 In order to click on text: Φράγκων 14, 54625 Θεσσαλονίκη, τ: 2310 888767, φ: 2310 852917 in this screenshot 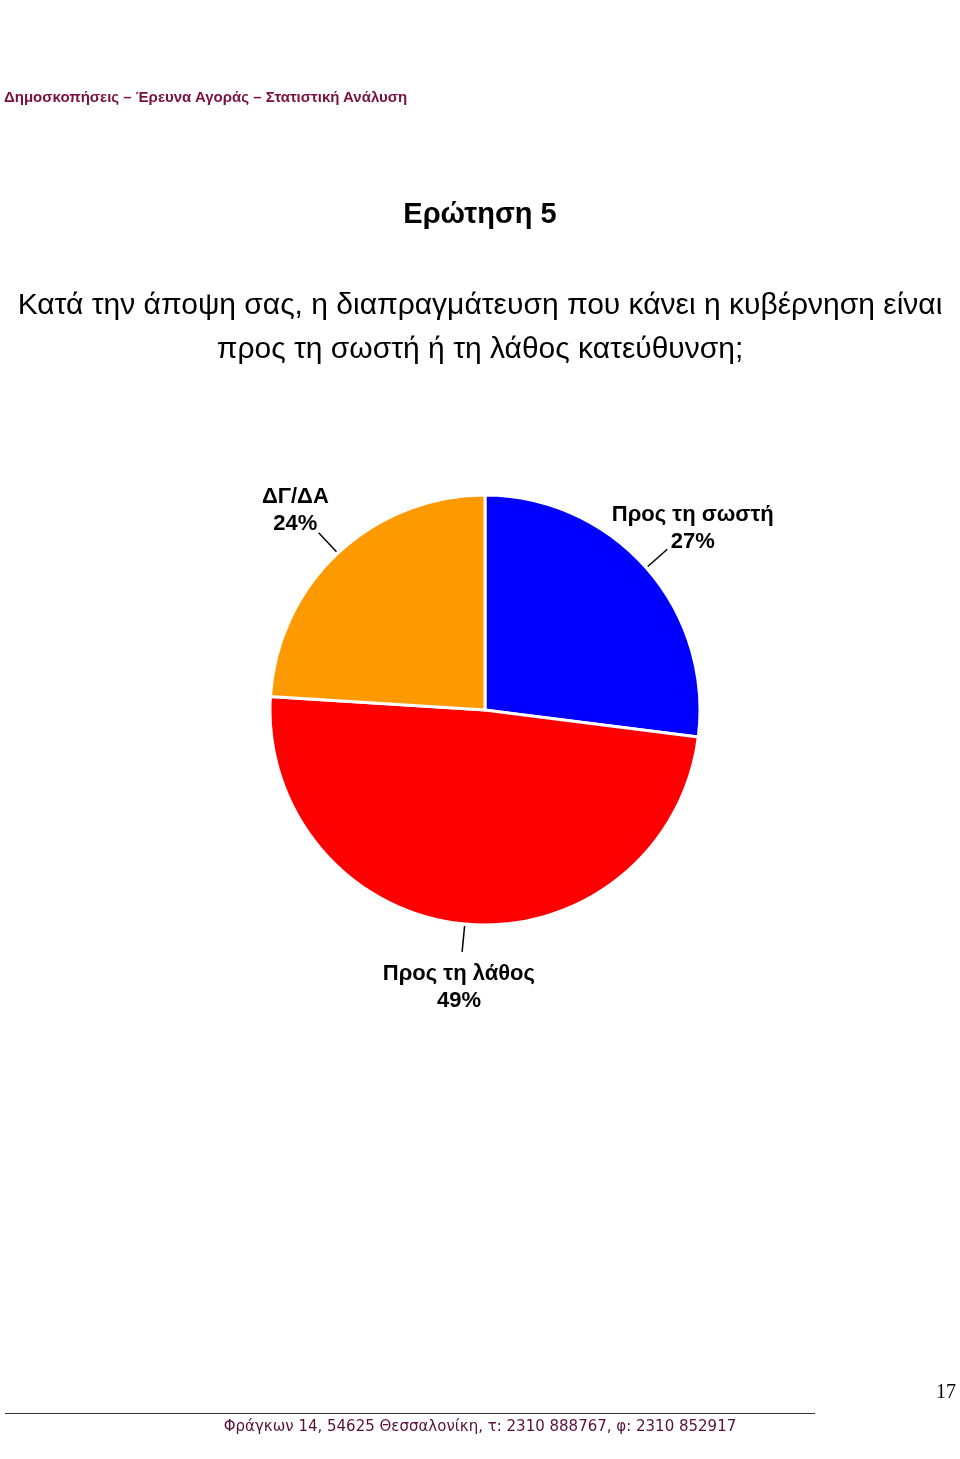, I will do `click(480, 1426)`.